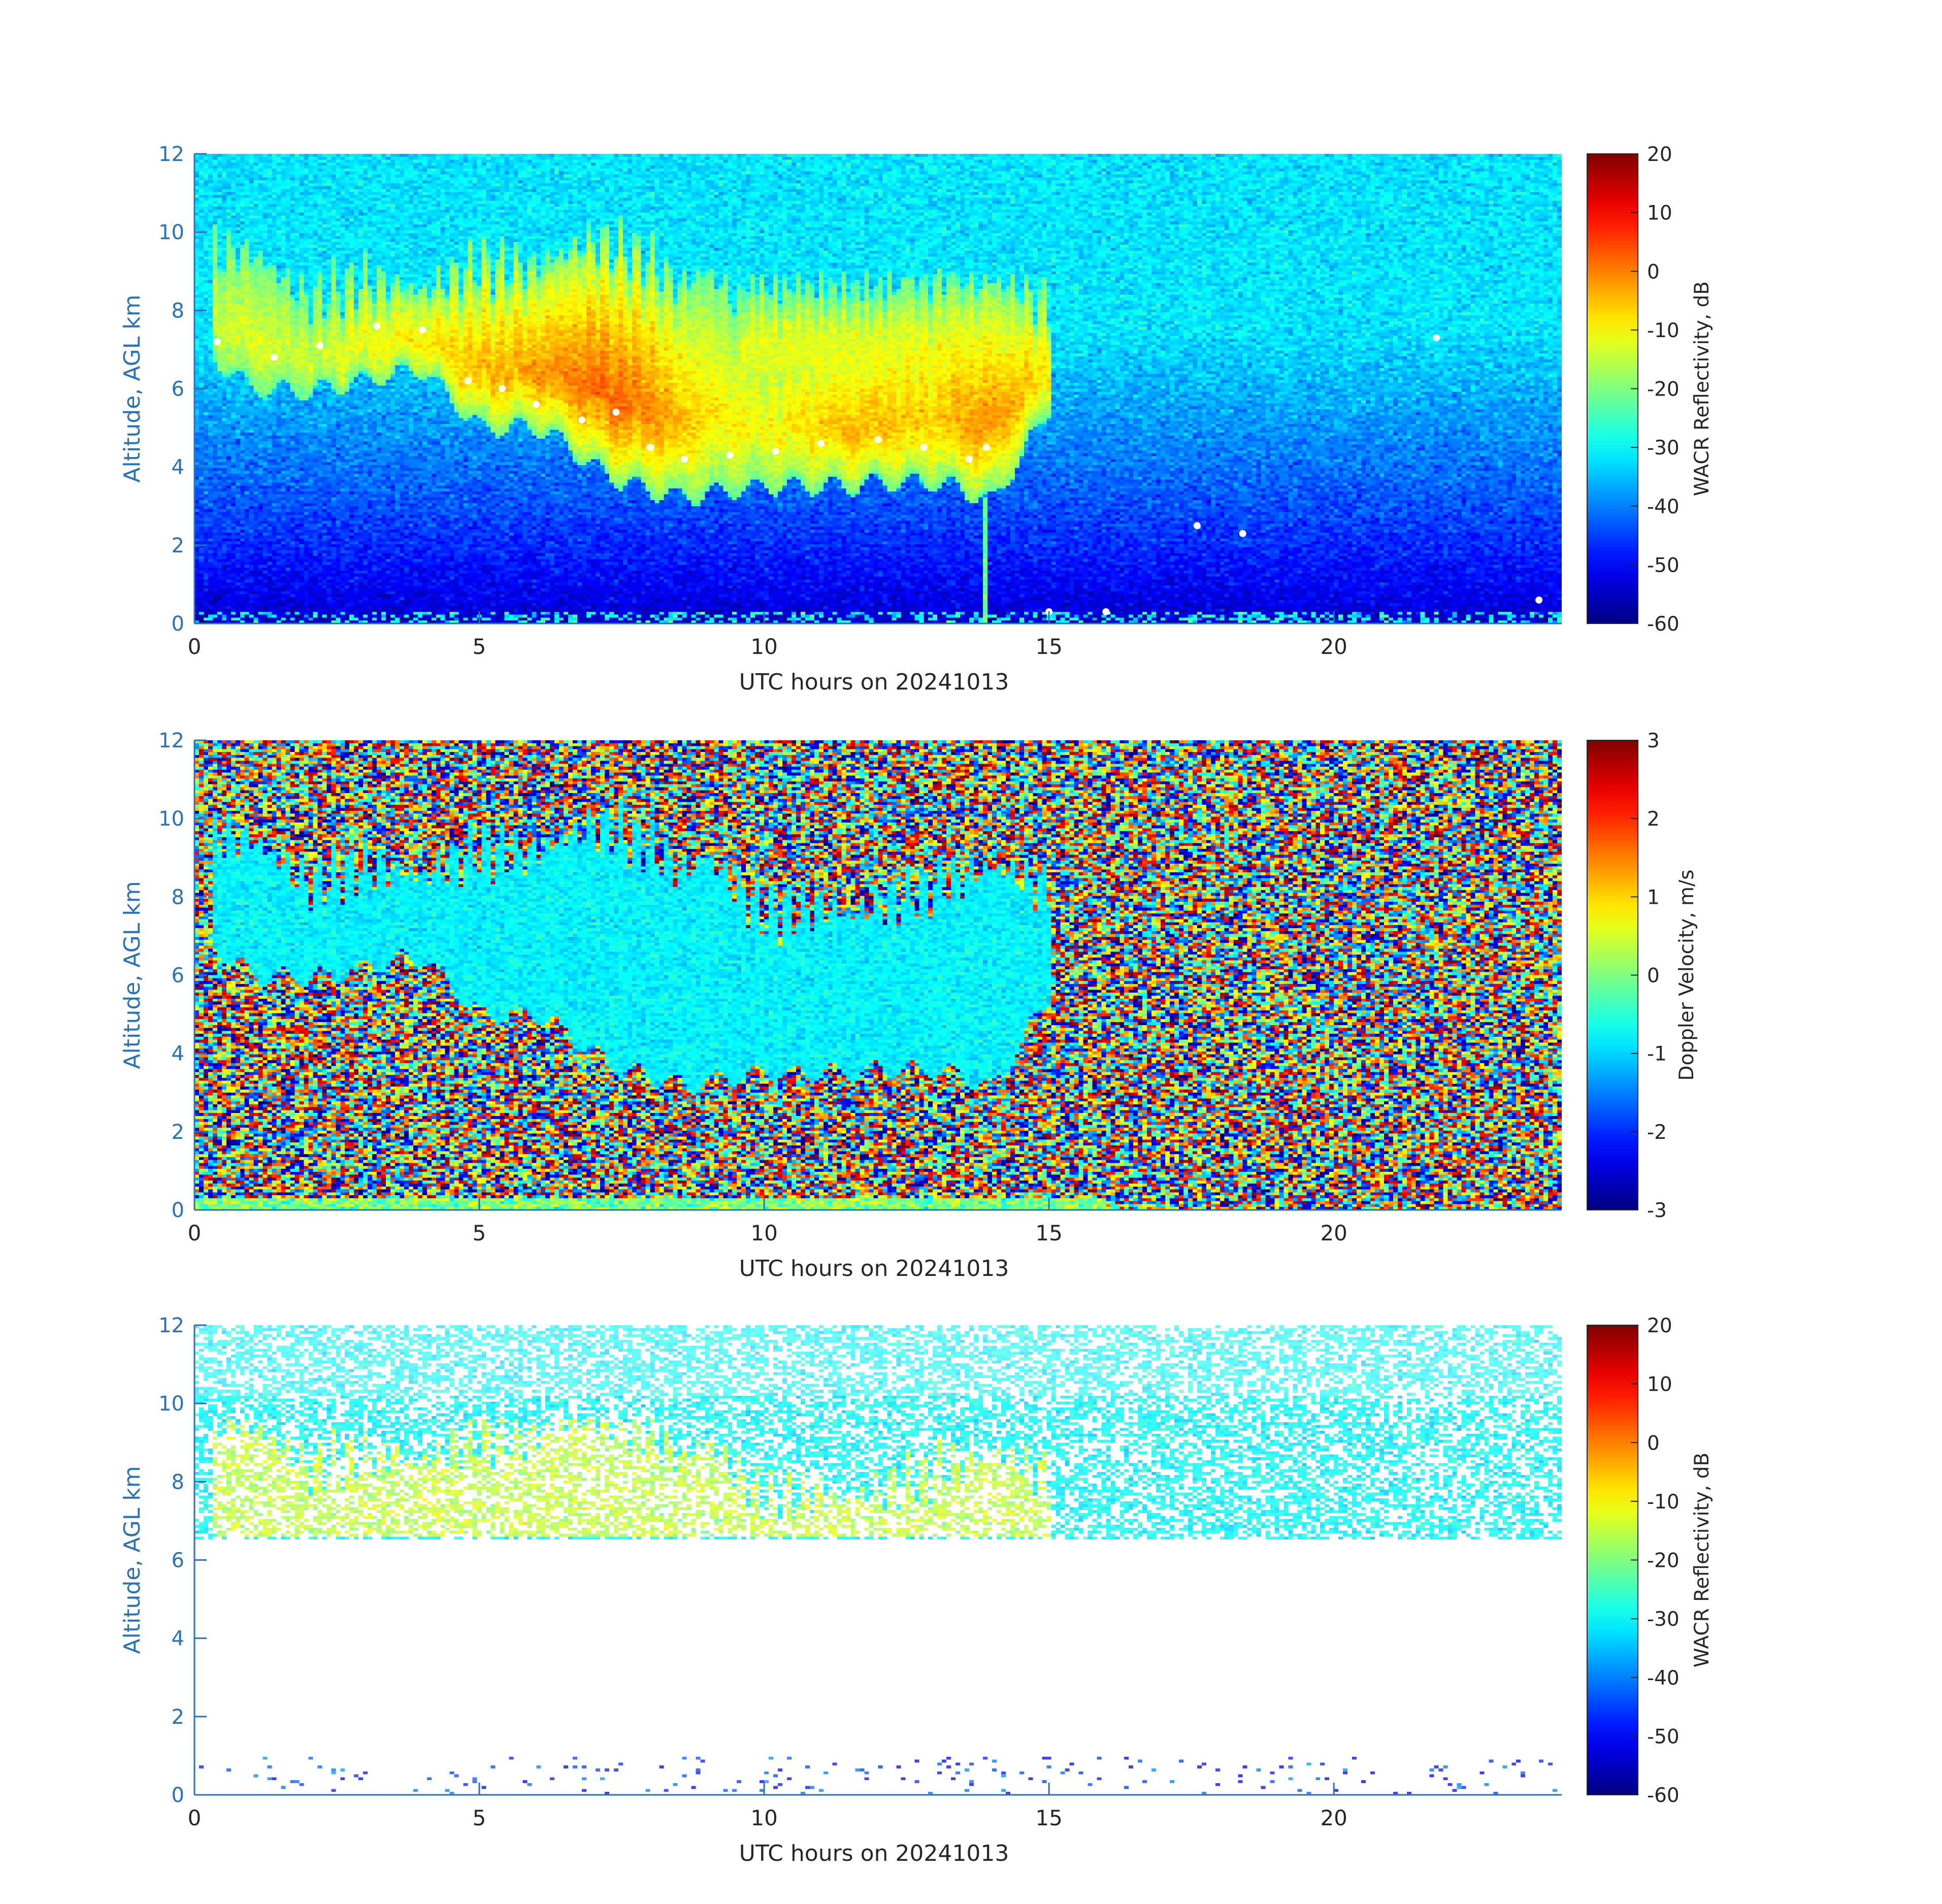  I want to click on colorbar-tick-label: -2, so click(1657, 1133).